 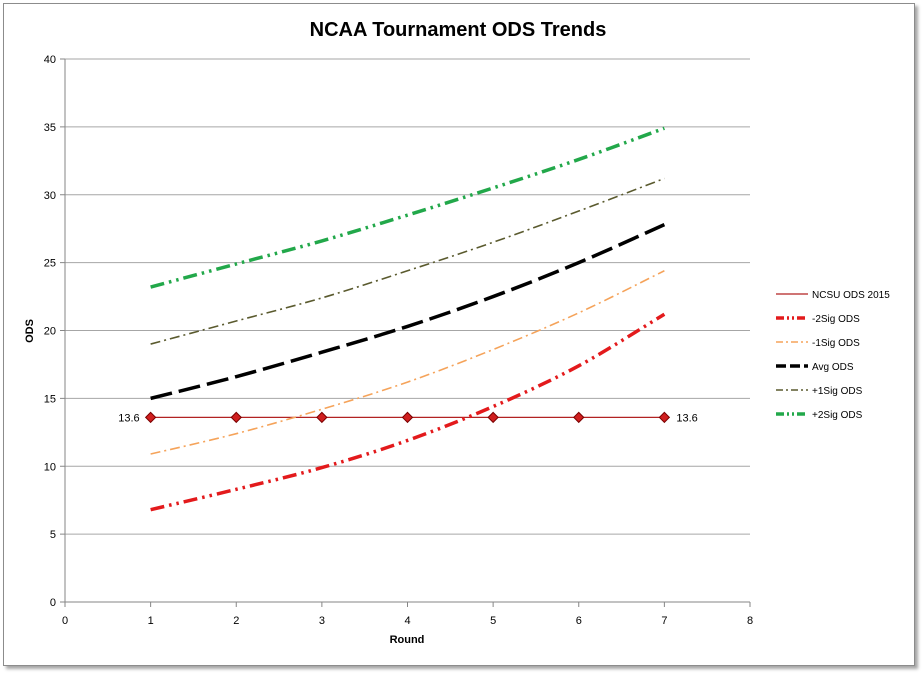 What do you see at coordinates (151, 621) in the screenshot?
I see `x-tick-label-1: 1` at bounding box center [151, 621].